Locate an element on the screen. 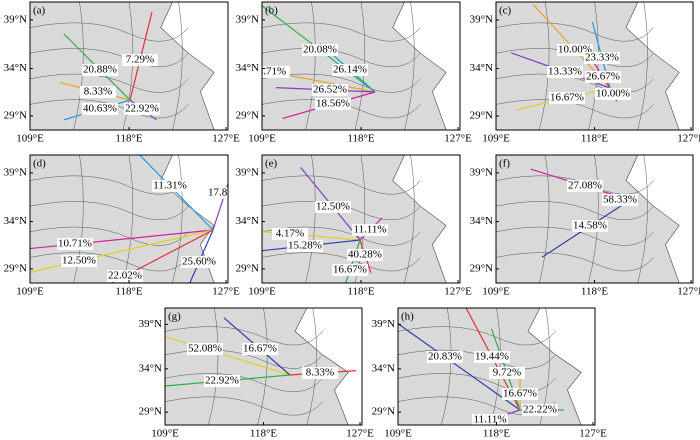 The width and height of the screenshot is (700, 440). percentage-label: 10.00% is located at coordinates (613, 94).